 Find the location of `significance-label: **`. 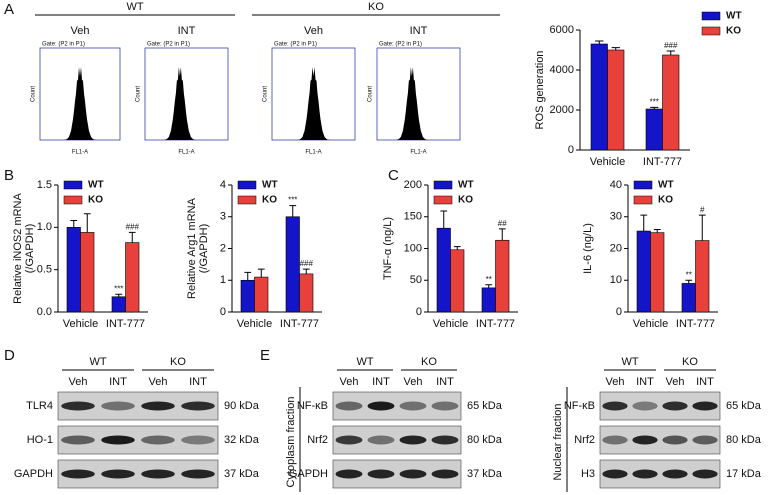

significance-label: ** is located at coordinates (489, 279).